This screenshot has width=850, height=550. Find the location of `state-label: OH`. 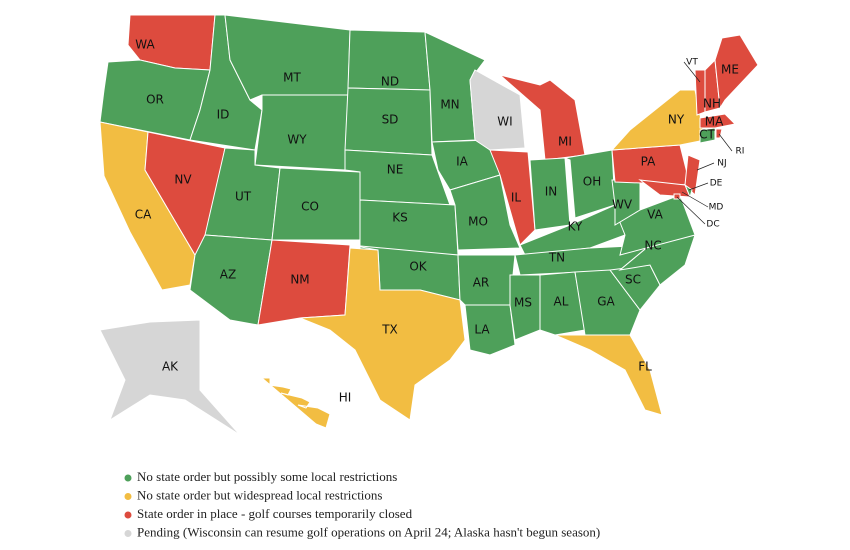

state-label: OH is located at coordinates (592, 182).